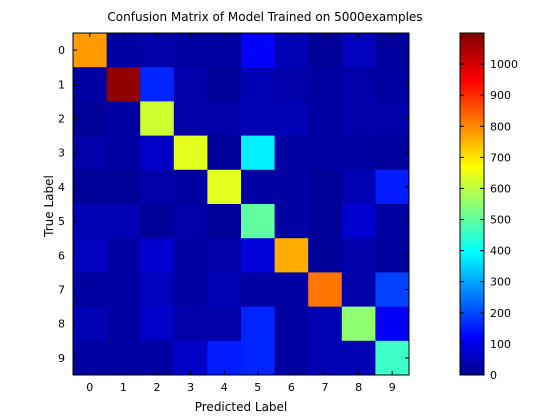 The width and height of the screenshot is (560, 420). I want to click on y-tick-label: 3, so click(61, 153).